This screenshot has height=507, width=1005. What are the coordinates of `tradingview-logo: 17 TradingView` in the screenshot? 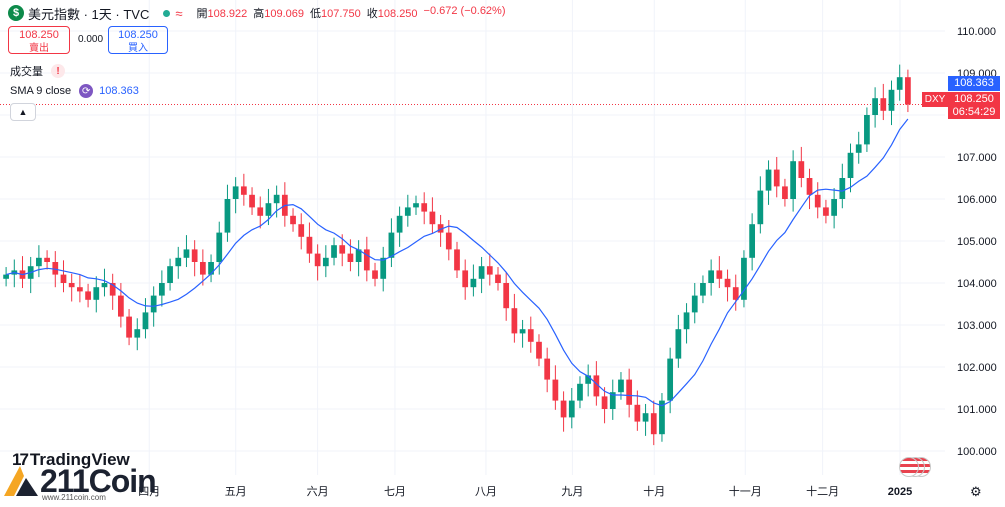 It's located at (71, 459).